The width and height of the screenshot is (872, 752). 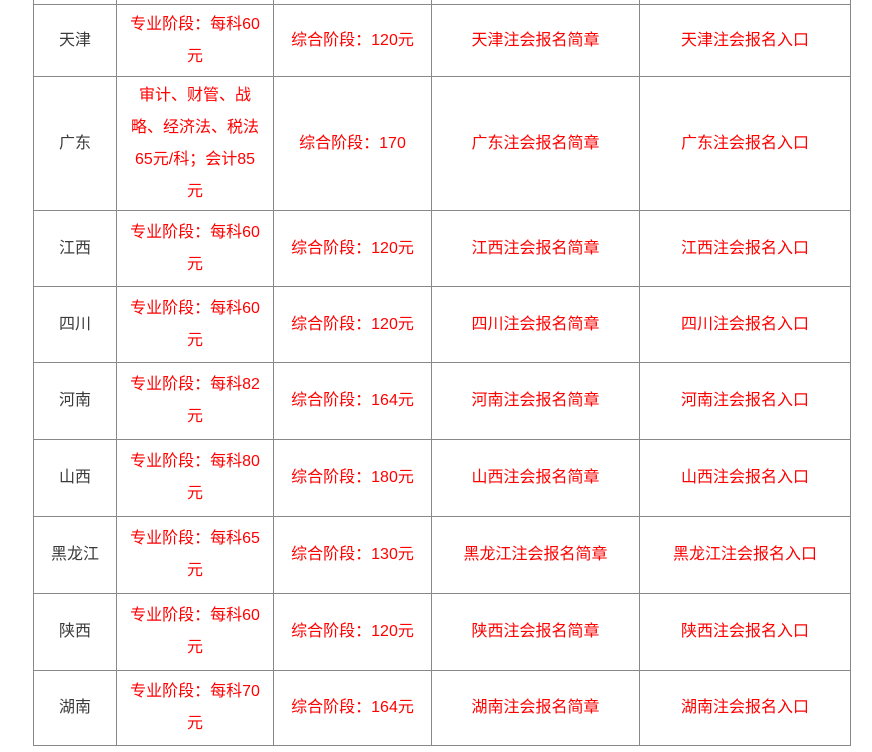 I want to click on entry-link: 四川注会报名入口, so click(x=744, y=324).